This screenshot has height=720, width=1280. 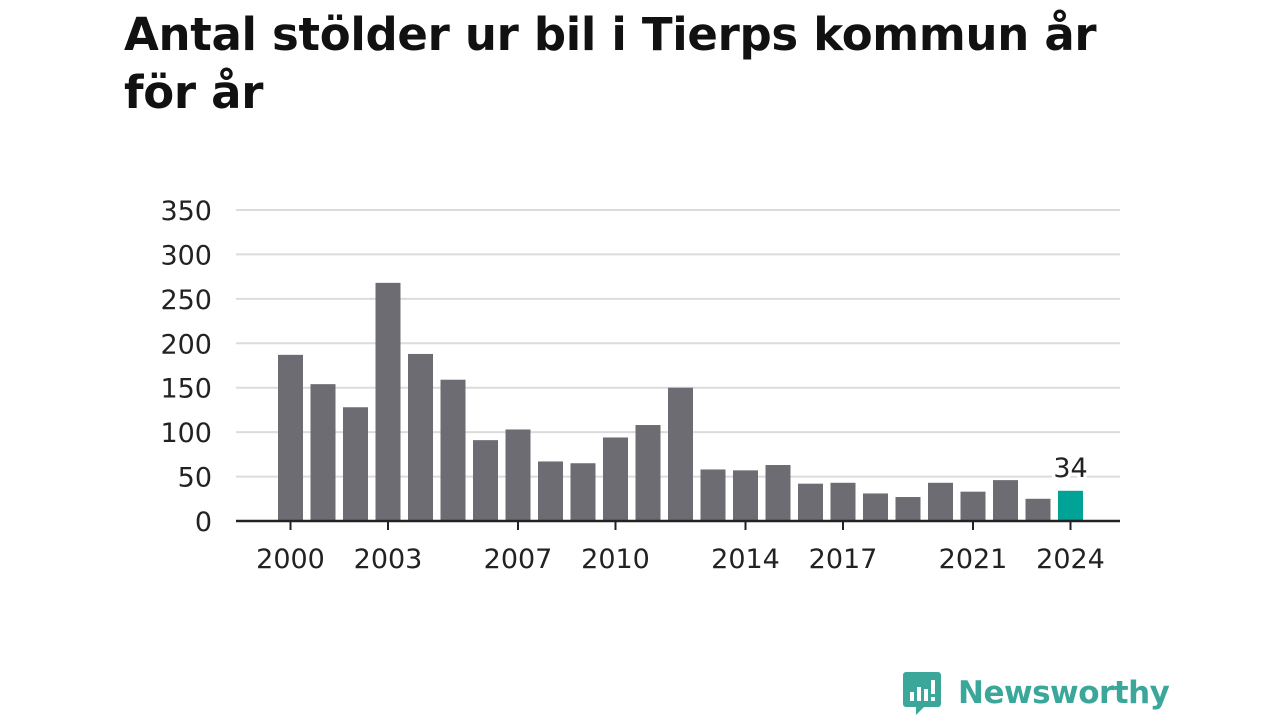 I want to click on highlight-value-halo: 34, so click(x=1070, y=468).